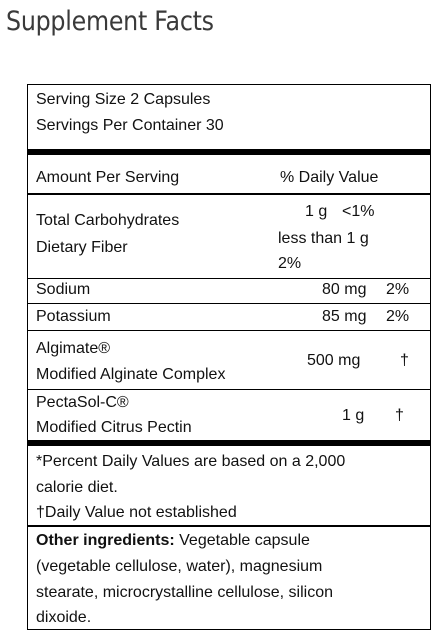  What do you see at coordinates (323, 238) in the screenshot?
I see `fiber-amount: less than 1 g` at bounding box center [323, 238].